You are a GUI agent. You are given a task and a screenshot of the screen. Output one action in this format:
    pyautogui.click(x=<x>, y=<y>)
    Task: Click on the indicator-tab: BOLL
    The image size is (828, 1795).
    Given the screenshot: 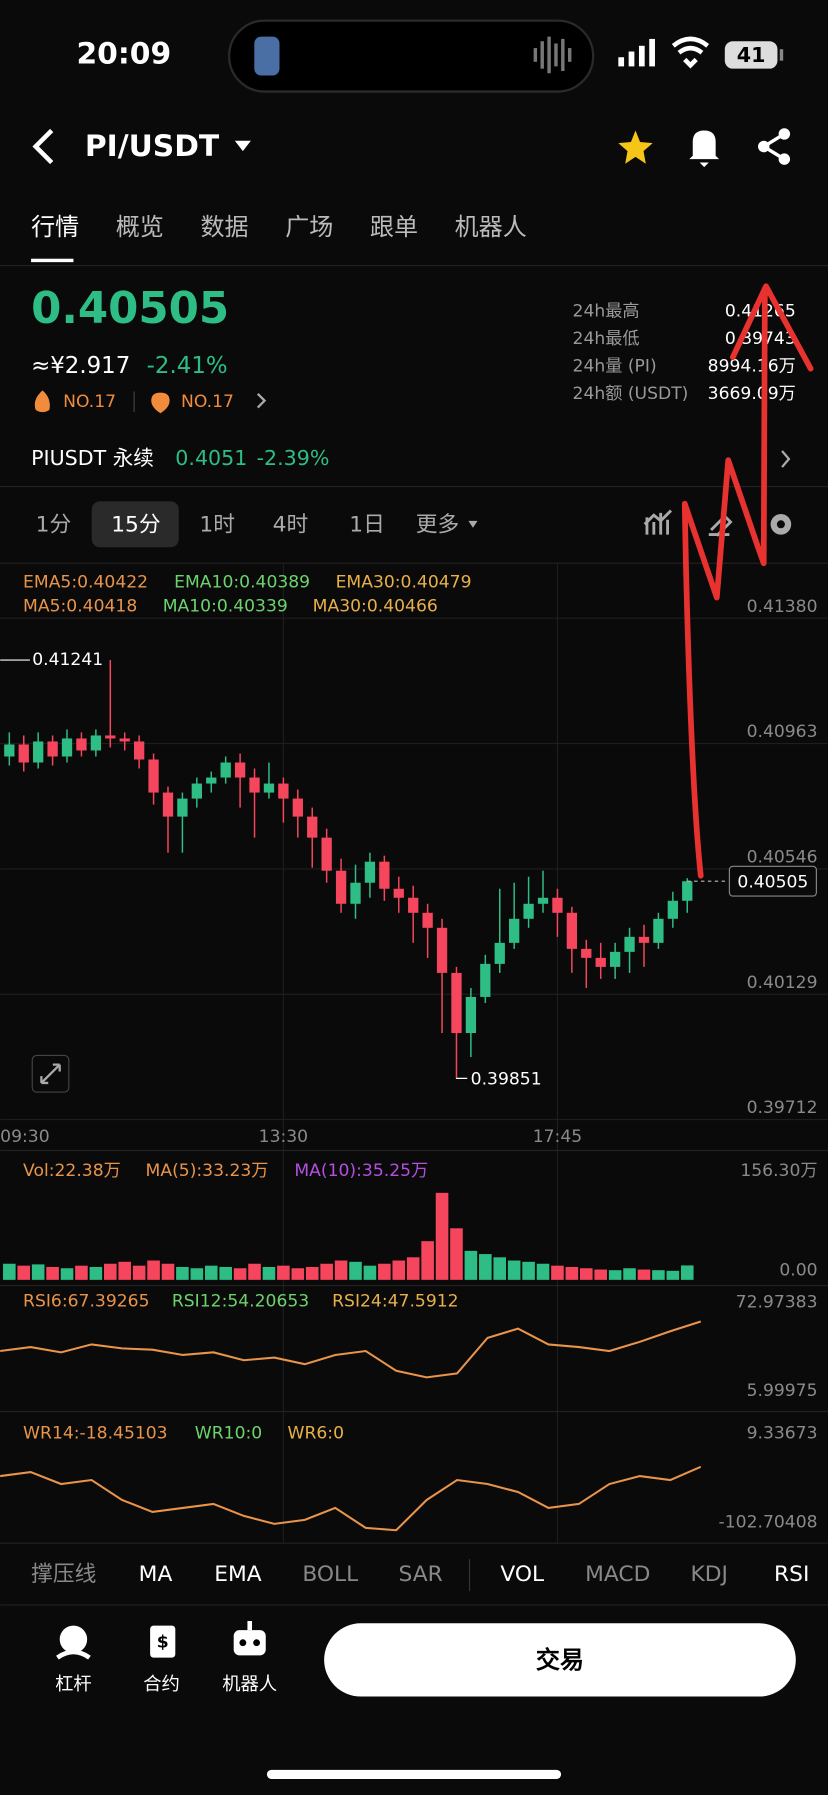 What is the action you would take?
    pyautogui.click(x=330, y=1574)
    